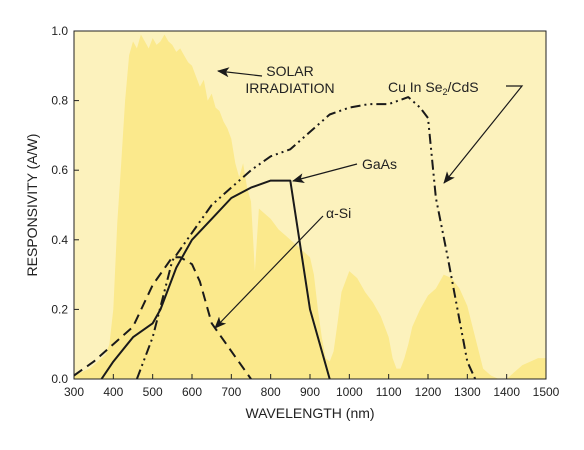 This screenshot has width=584, height=450. I want to click on annotation-solar-line1: SOLAR, so click(289, 71).